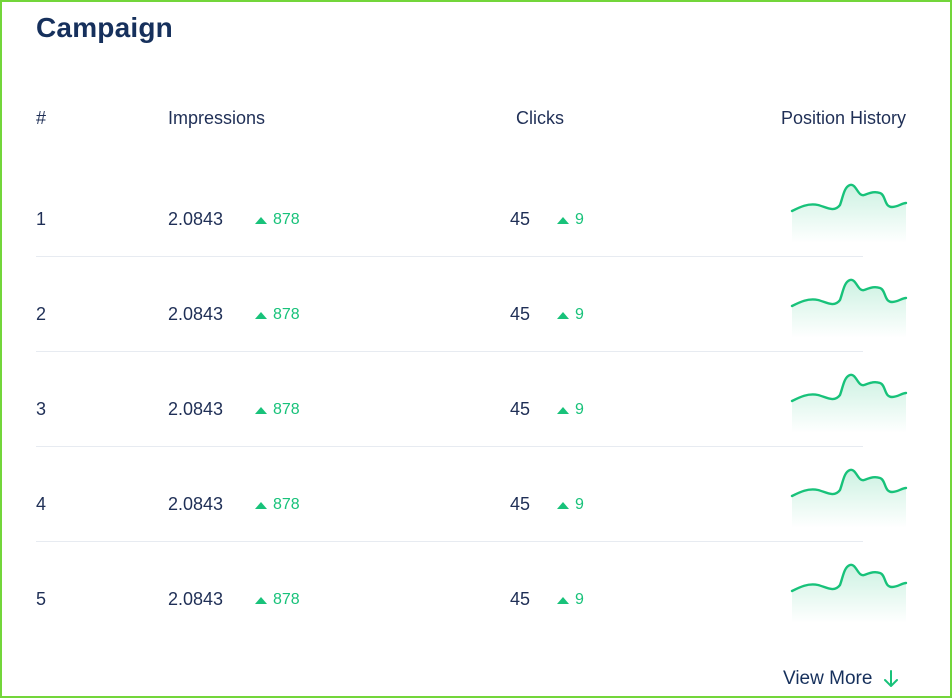 This screenshot has width=952, height=698. What do you see at coordinates (476, 604) in the screenshot?
I see `table-row: 5 2.0843 878 45 9` at bounding box center [476, 604].